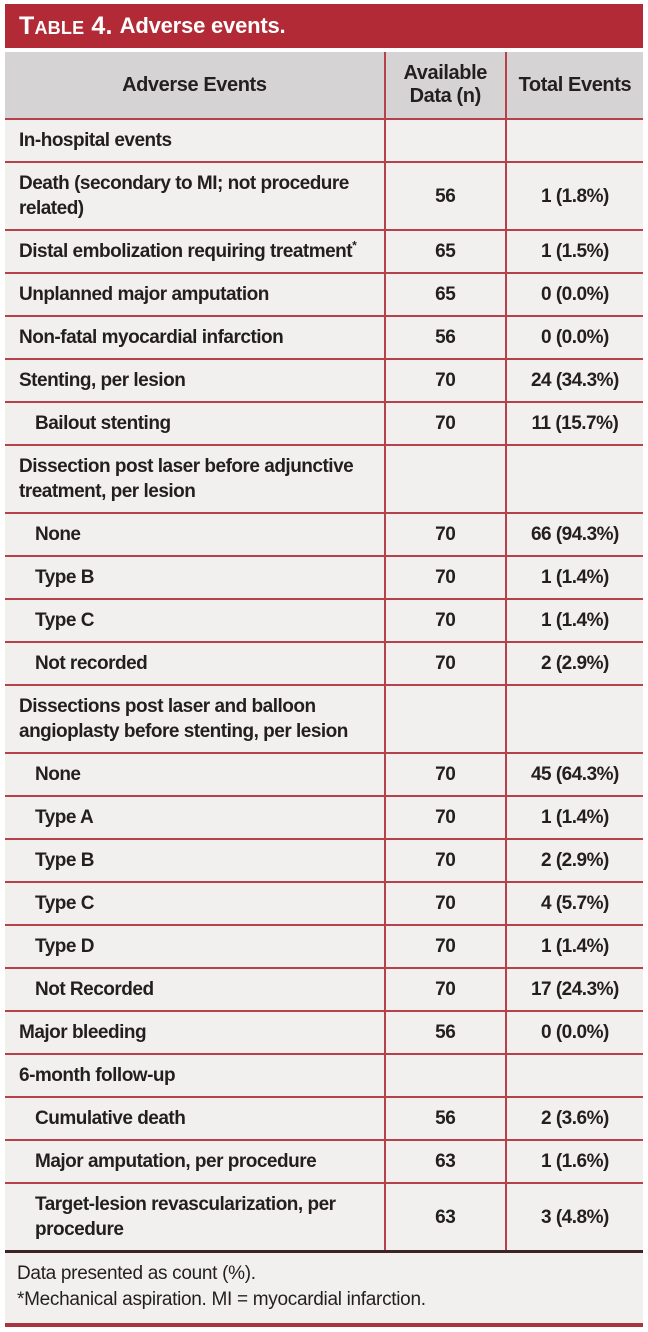 The image size is (648, 1332). I want to click on table-row: Stenting, per lesion 70 24 (34.3%), so click(324, 380).